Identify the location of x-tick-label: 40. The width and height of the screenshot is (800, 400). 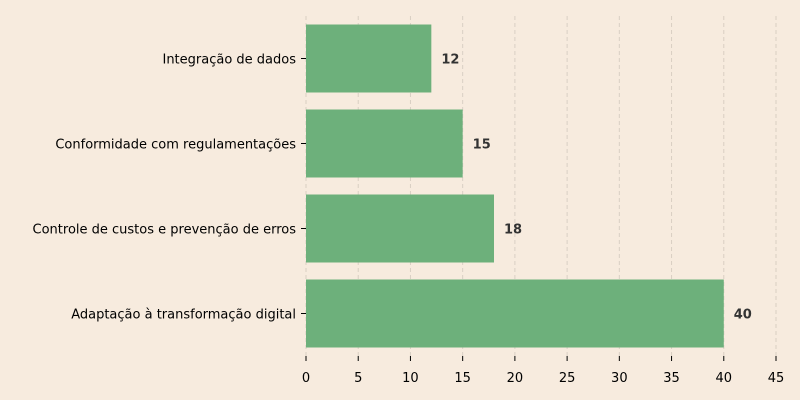
(724, 378).